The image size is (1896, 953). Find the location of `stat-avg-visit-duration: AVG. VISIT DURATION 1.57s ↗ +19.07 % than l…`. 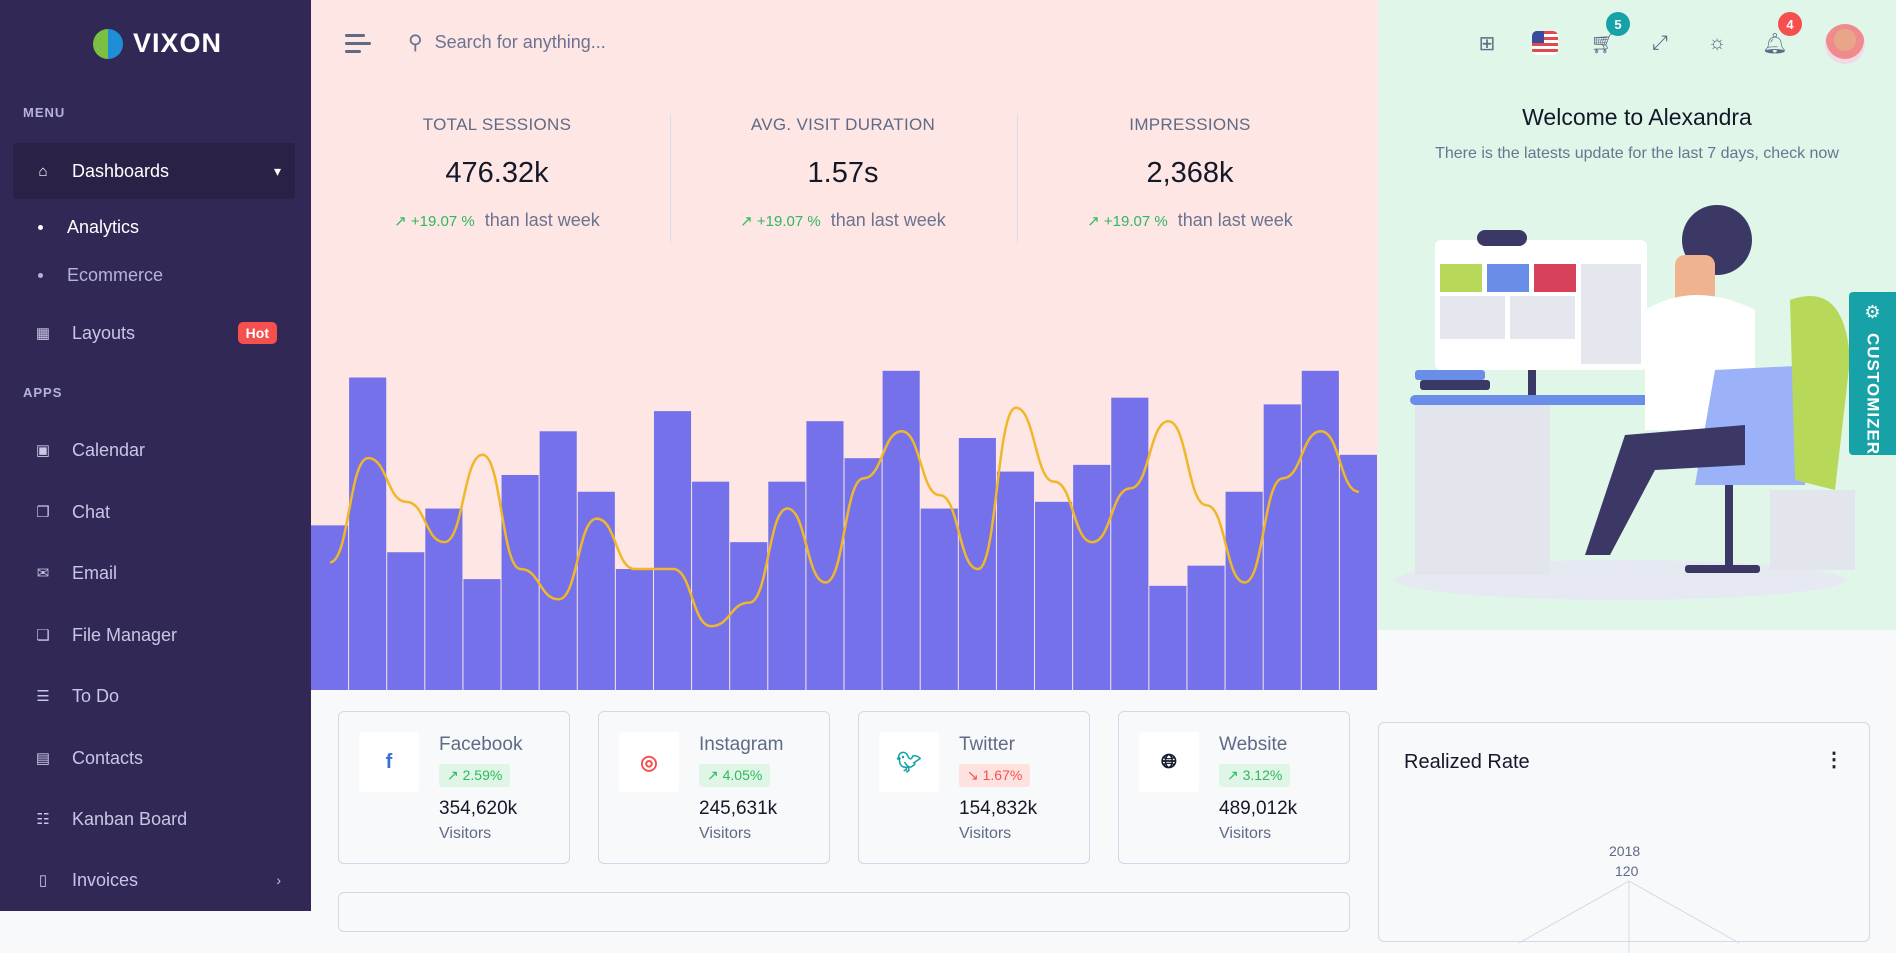

stat-avg-visit-duration: AVG. VISIT DURATION 1.57s ↗ +19.07 % than l… is located at coordinates (843, 172).